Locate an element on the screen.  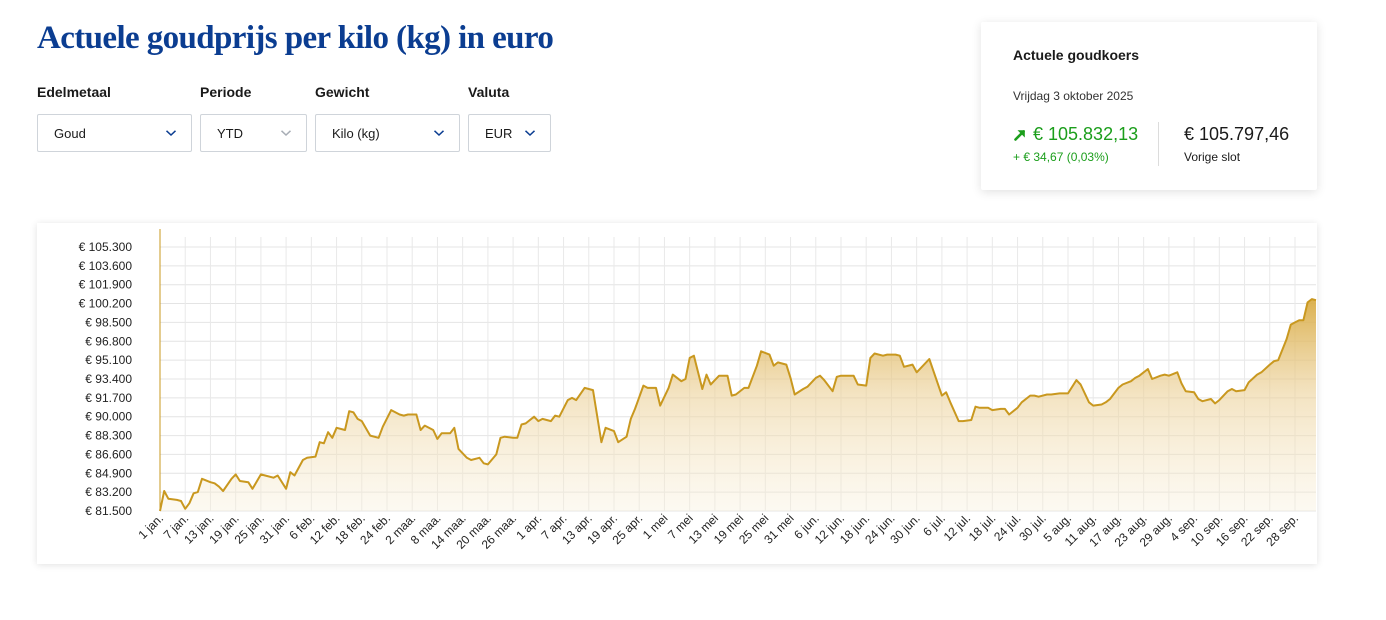
currency-select-value: EUR is located at coordinates (499, 133).